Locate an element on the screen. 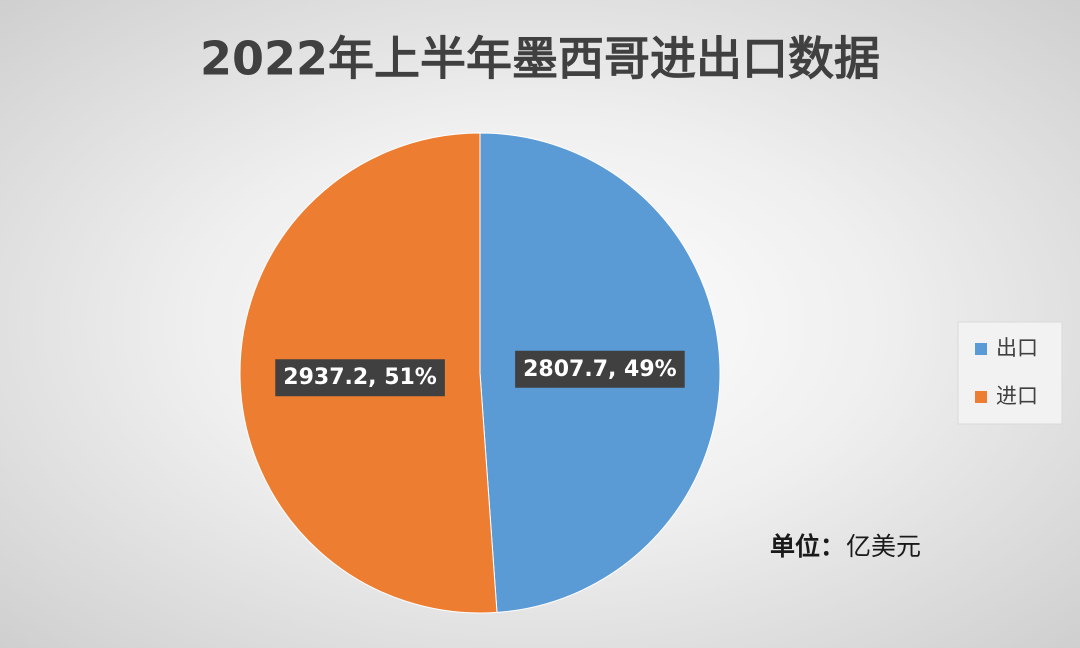 This screenshot has width=1080, height=648. legend-label: 出口 is located at coordinates (1017, 348).